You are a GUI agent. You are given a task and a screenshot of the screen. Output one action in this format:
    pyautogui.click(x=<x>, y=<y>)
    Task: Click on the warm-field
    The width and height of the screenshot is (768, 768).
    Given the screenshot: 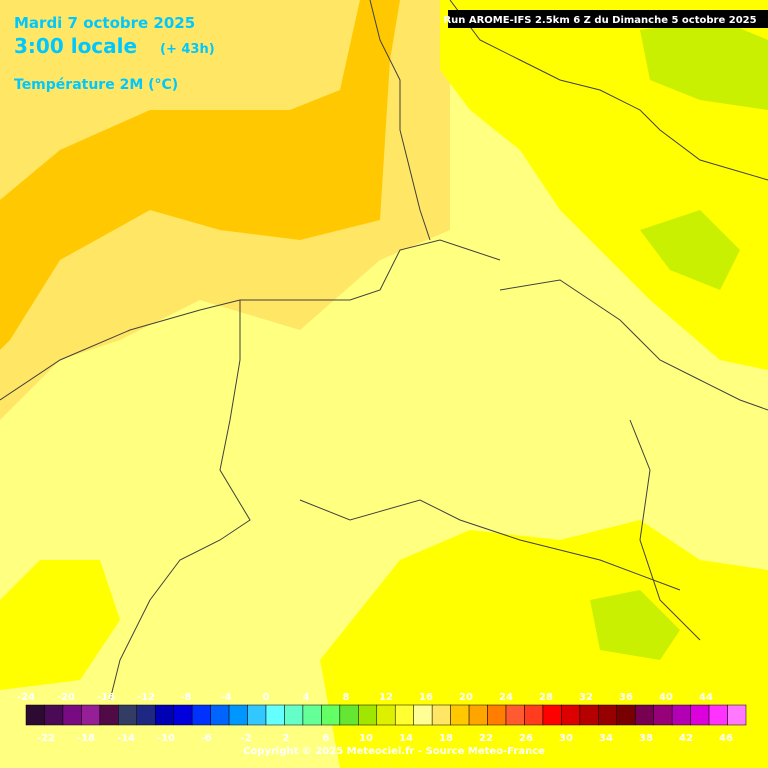 What is the action you would take?
    pyautogui.click(x=180, y=100)
    